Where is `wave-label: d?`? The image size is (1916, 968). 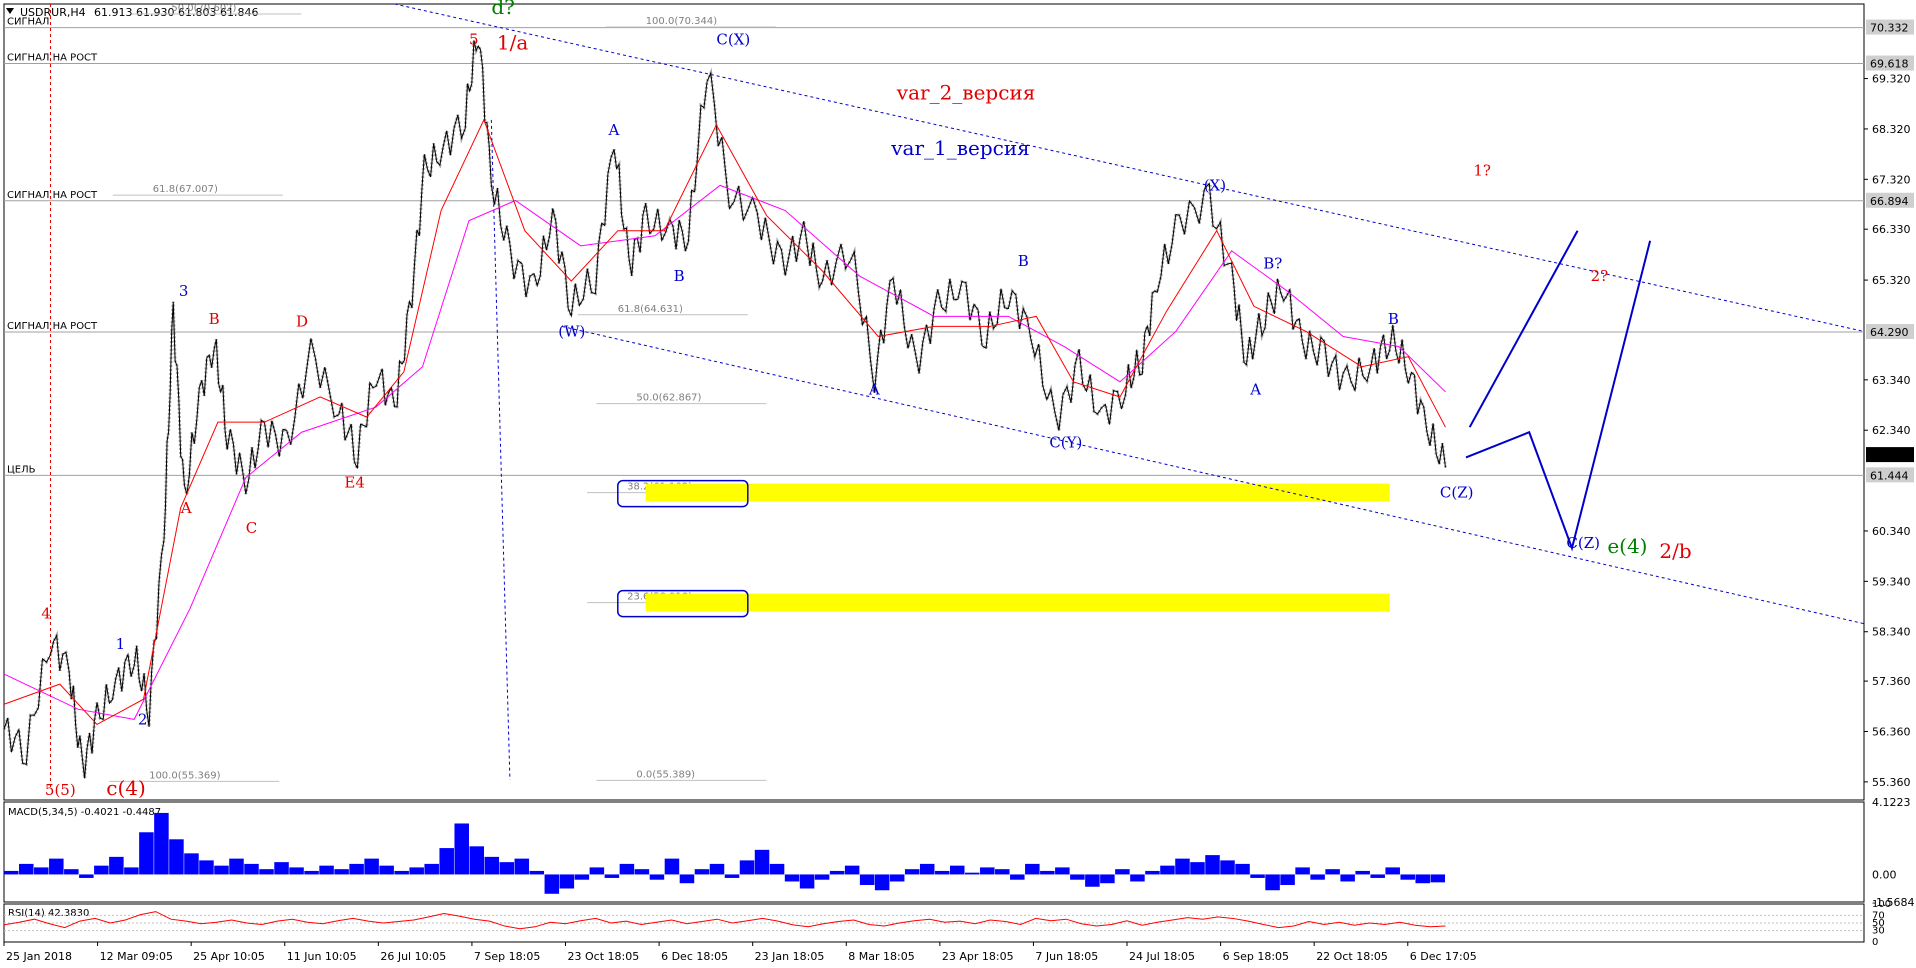
wave-label: d? is located at coordinates (503, 9).